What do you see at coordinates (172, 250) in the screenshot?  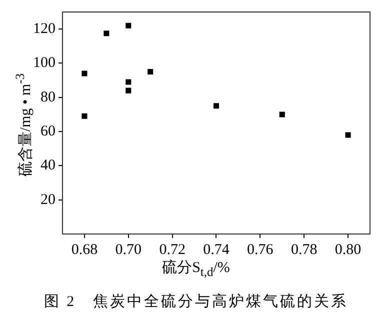 I see `x-tick-label: 0.72` at bounding box center [172, 250].